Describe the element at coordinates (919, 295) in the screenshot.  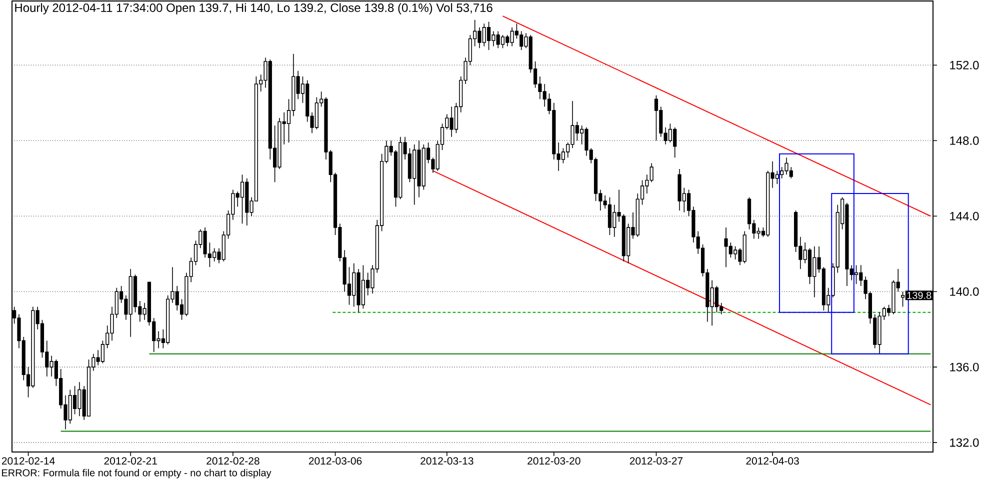
I see `annotation: 139.8` at that location.